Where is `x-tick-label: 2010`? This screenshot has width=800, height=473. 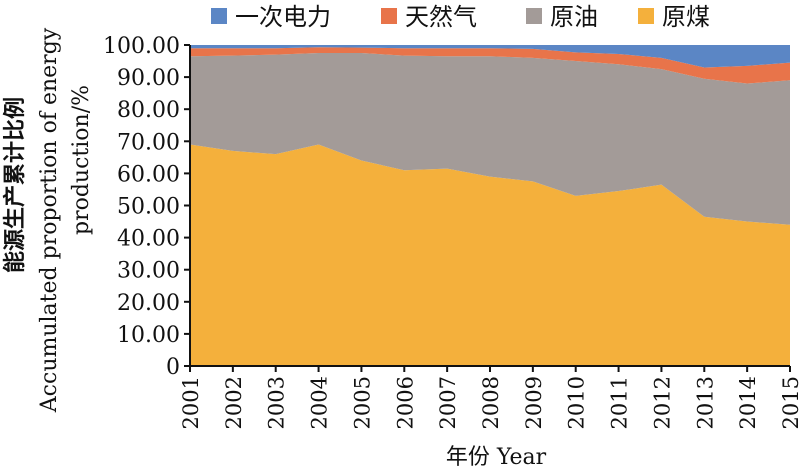
x-tick-label: 2010 is located at coordinates (577, 402).